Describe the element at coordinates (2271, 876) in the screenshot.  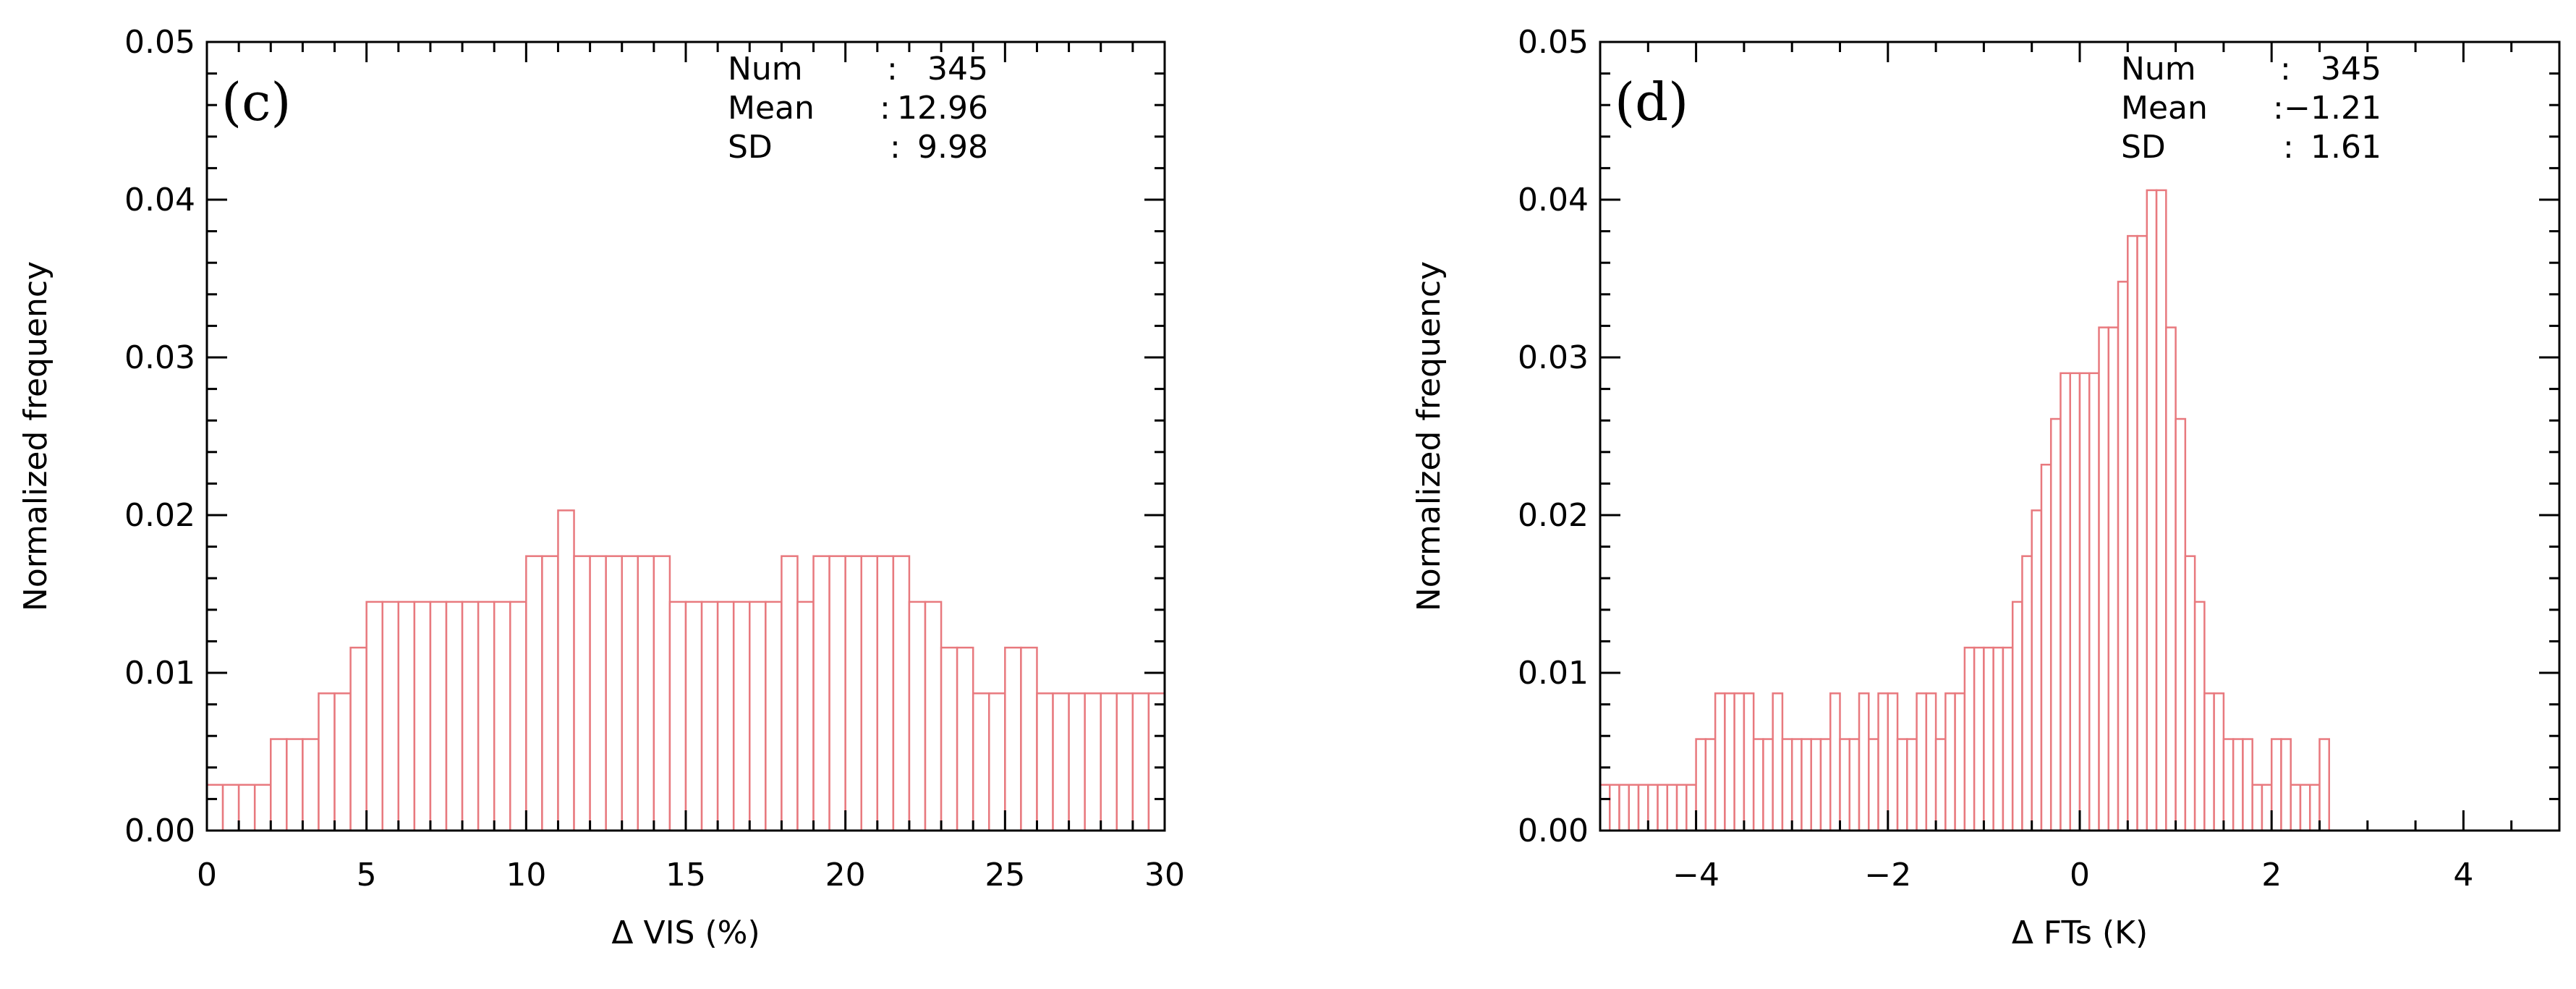
I see `x-tick-label: 2` at that location.